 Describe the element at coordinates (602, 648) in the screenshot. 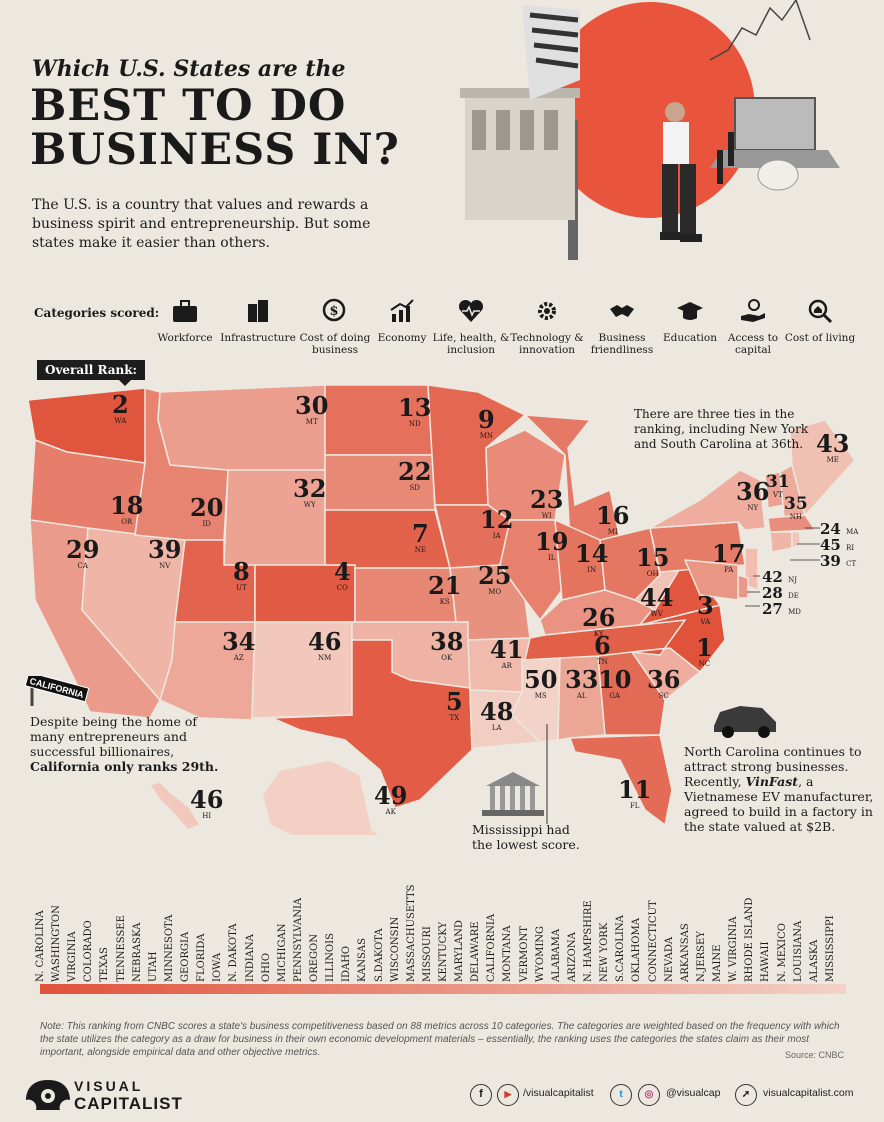

I see `state-label-tn: 6 TN` at that location.